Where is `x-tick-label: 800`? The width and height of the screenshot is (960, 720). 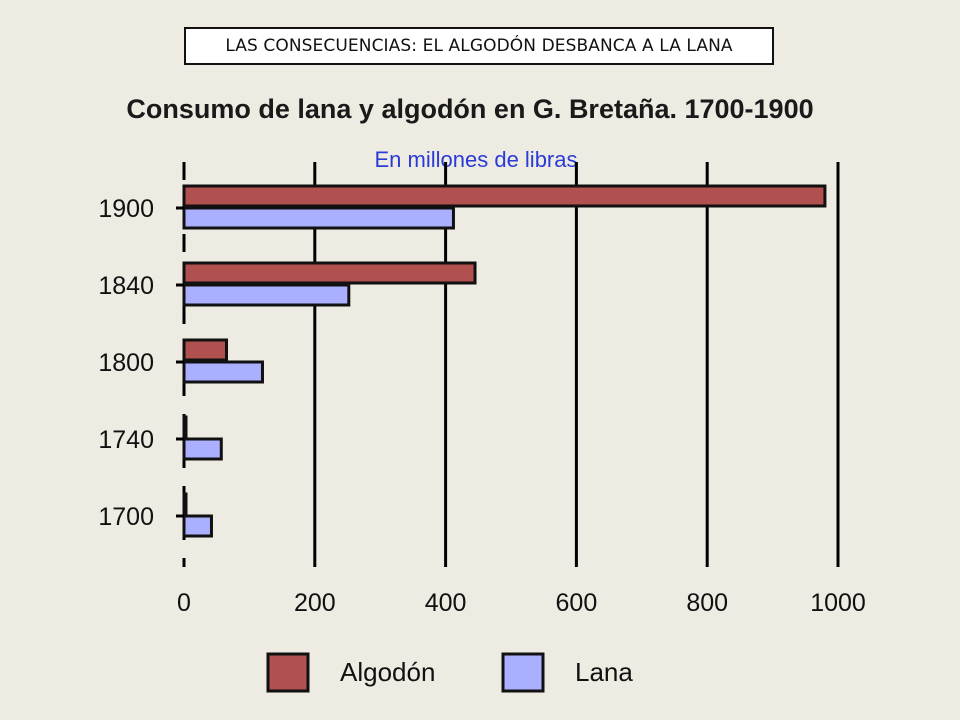 x-tick-label: 800 is located at coordinates (707, 603).